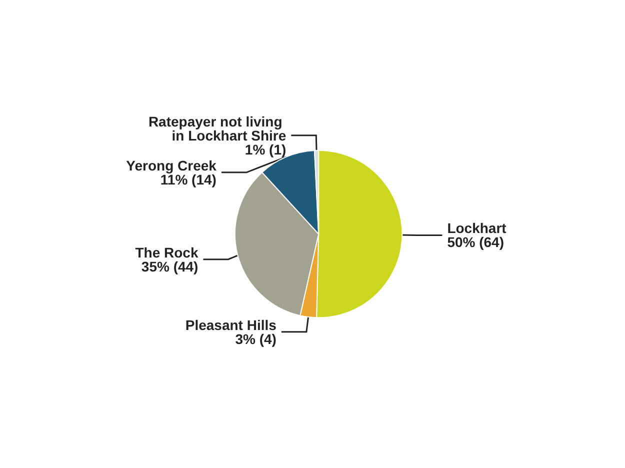  What do you see at coordinates (255, 338) in the screenshot?
I see `data-label: 3% (4)` at bounding box center [255, 338].